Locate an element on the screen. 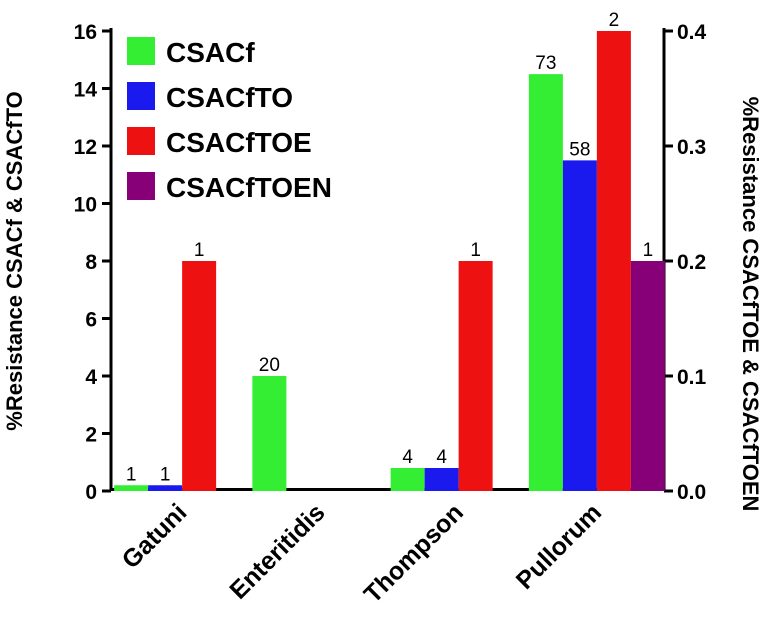 Image resolution: width=765 pixels, height=626 pixels. right-y-tick-label: 0.0 is located at coordinates (691, 492).